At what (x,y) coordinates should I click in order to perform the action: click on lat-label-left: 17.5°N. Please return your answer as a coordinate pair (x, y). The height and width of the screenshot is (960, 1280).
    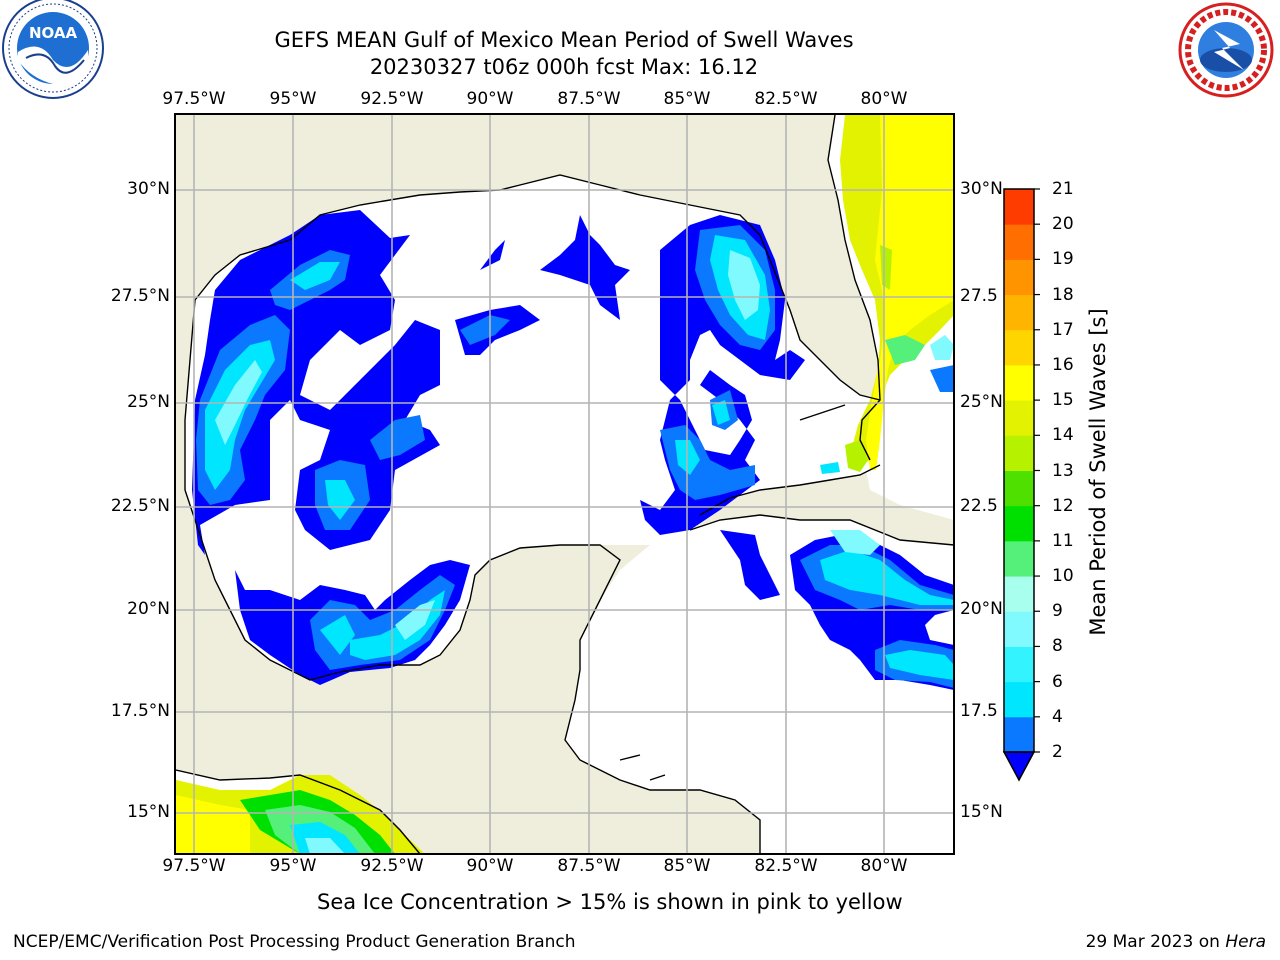
    Looking at the image, I should click on (140, 711).